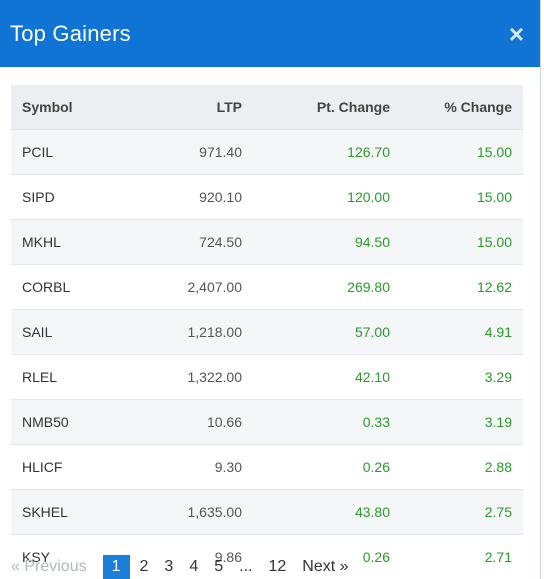 The image size is (544, 579). What do you see at coordinates (116, 566) in the screenshot?
I see `pagination-page-1: 1` at bounding box center [116, 566].